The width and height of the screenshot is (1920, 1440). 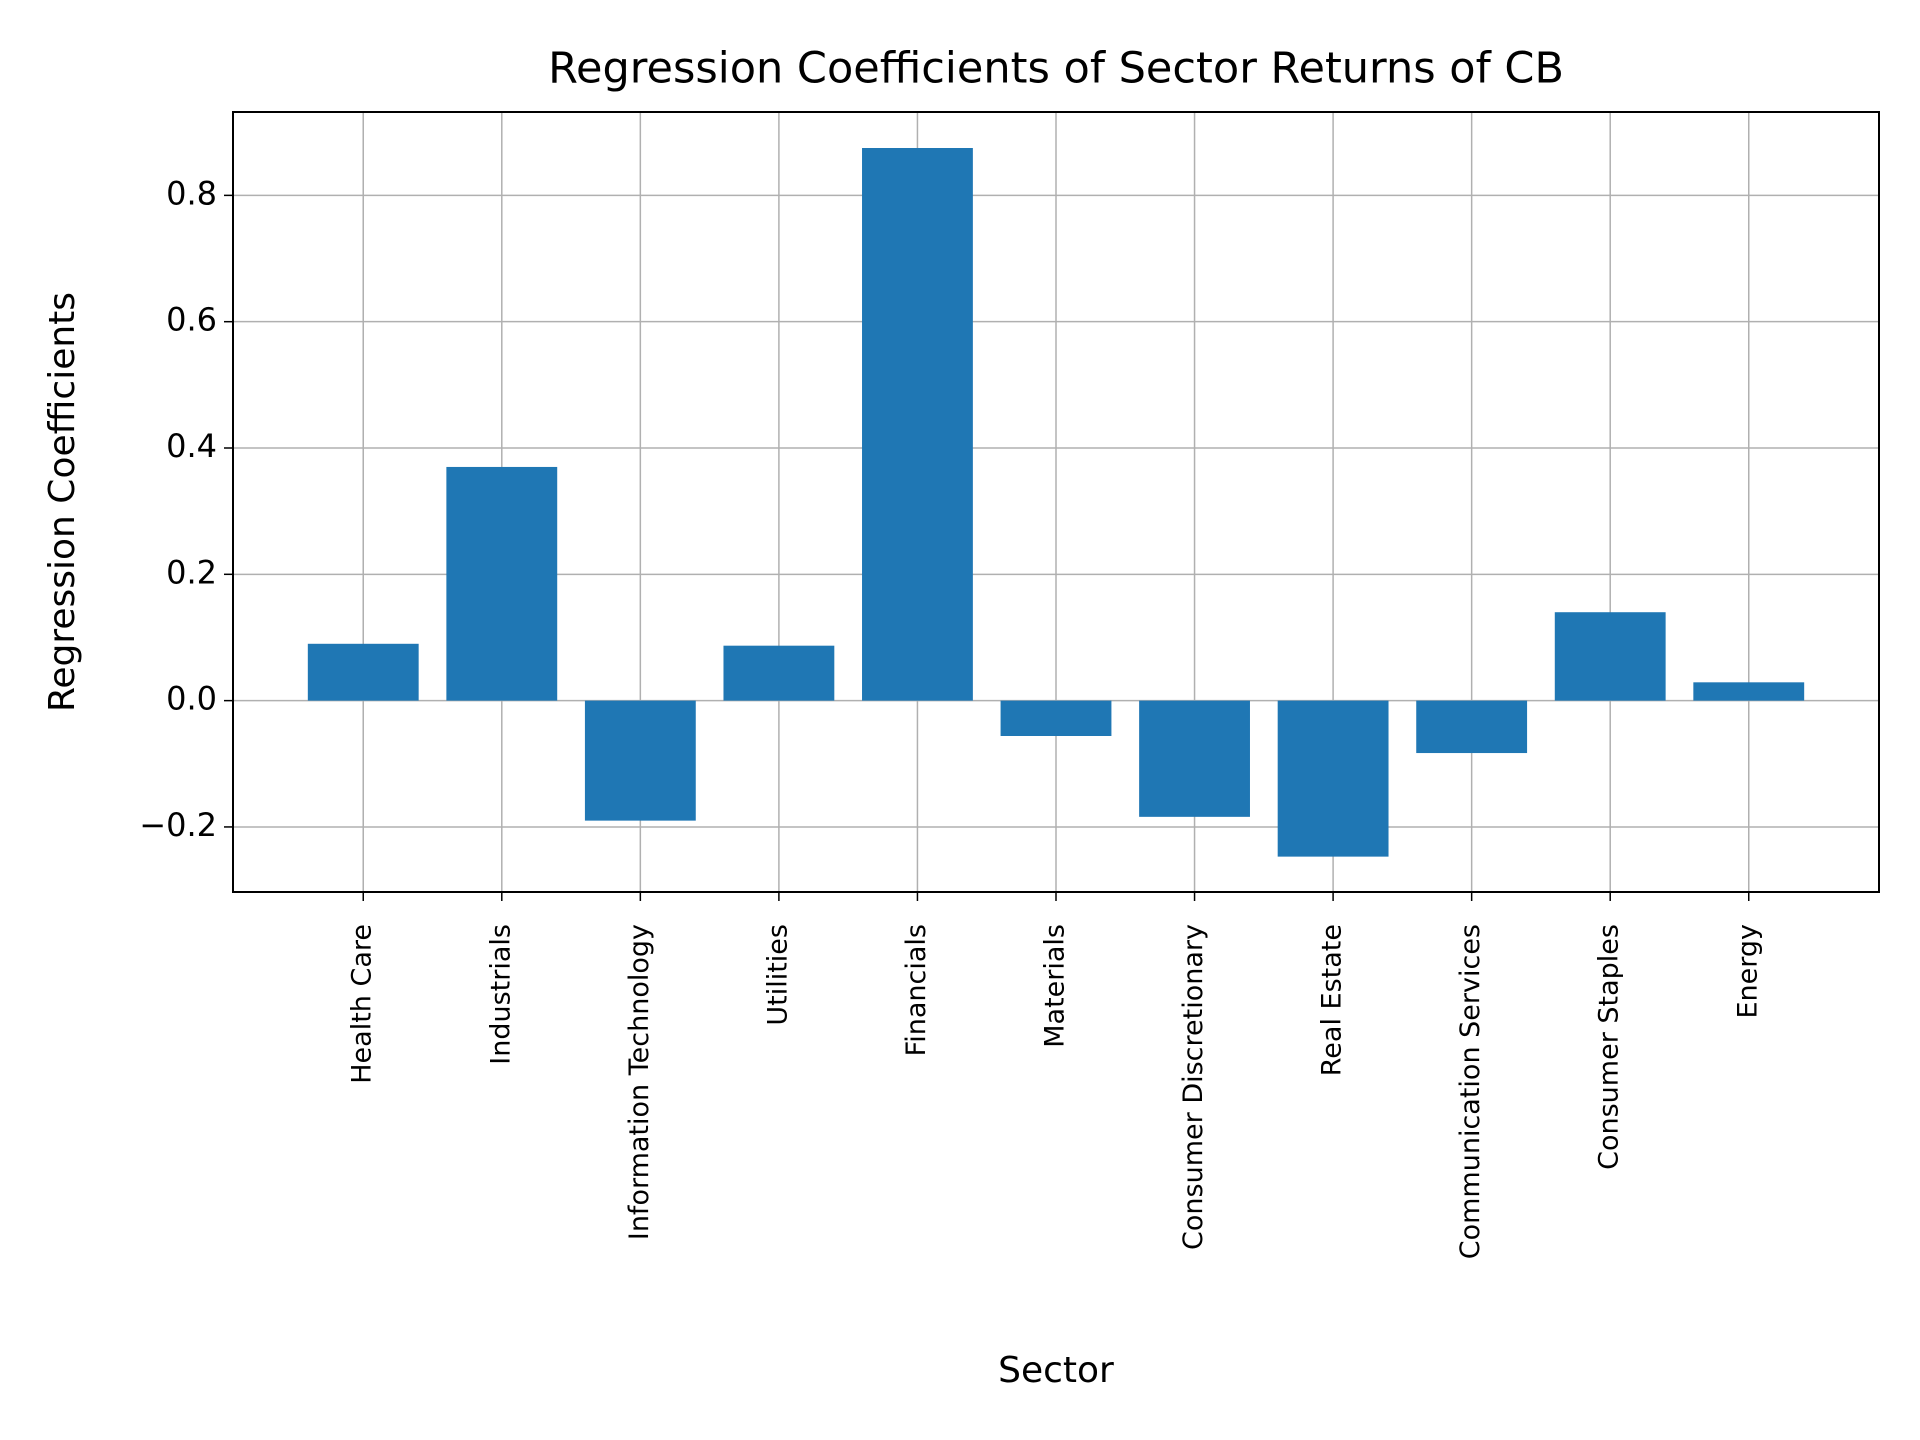 I want to click on y-tick-label: 0.0, so click(x=191, y=699).